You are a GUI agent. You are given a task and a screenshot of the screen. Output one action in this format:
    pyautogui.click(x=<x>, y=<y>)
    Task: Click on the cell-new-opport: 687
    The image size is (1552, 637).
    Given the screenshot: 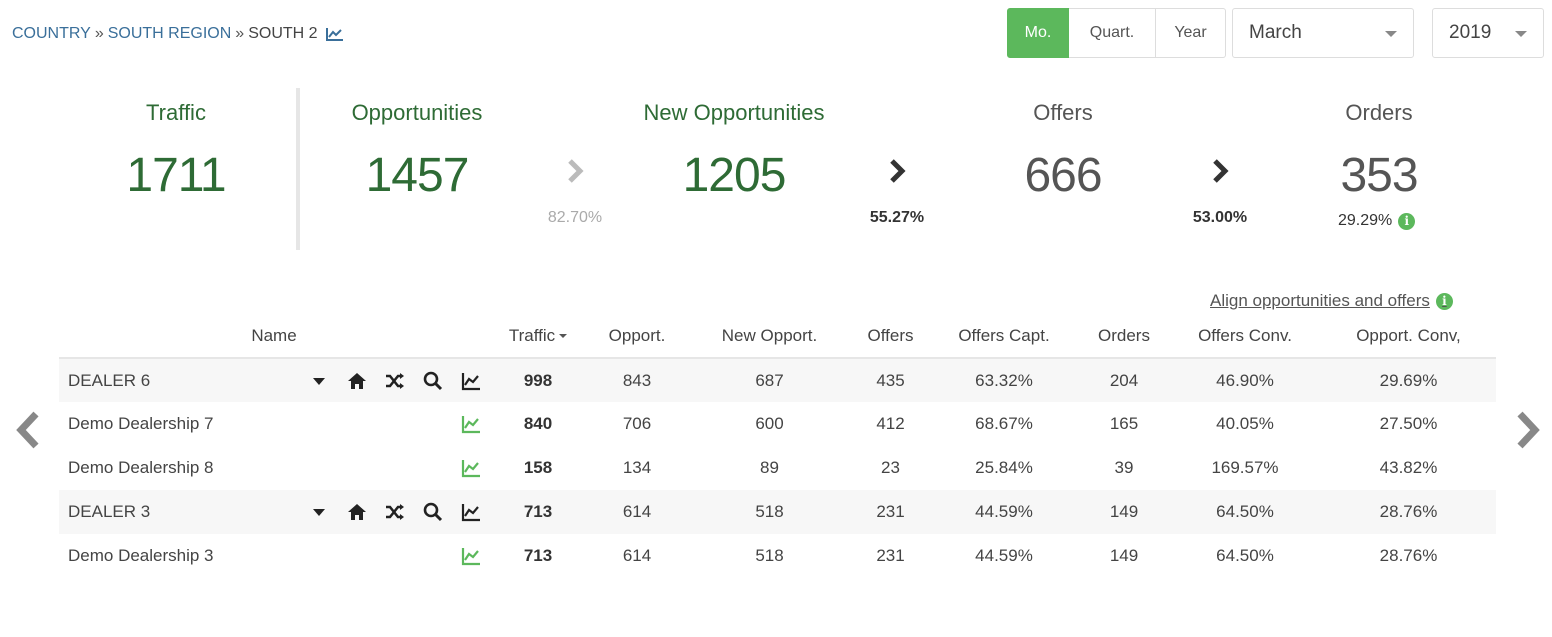 What is the action you would take?
    pyautogui.click(x=769, y=380)
    